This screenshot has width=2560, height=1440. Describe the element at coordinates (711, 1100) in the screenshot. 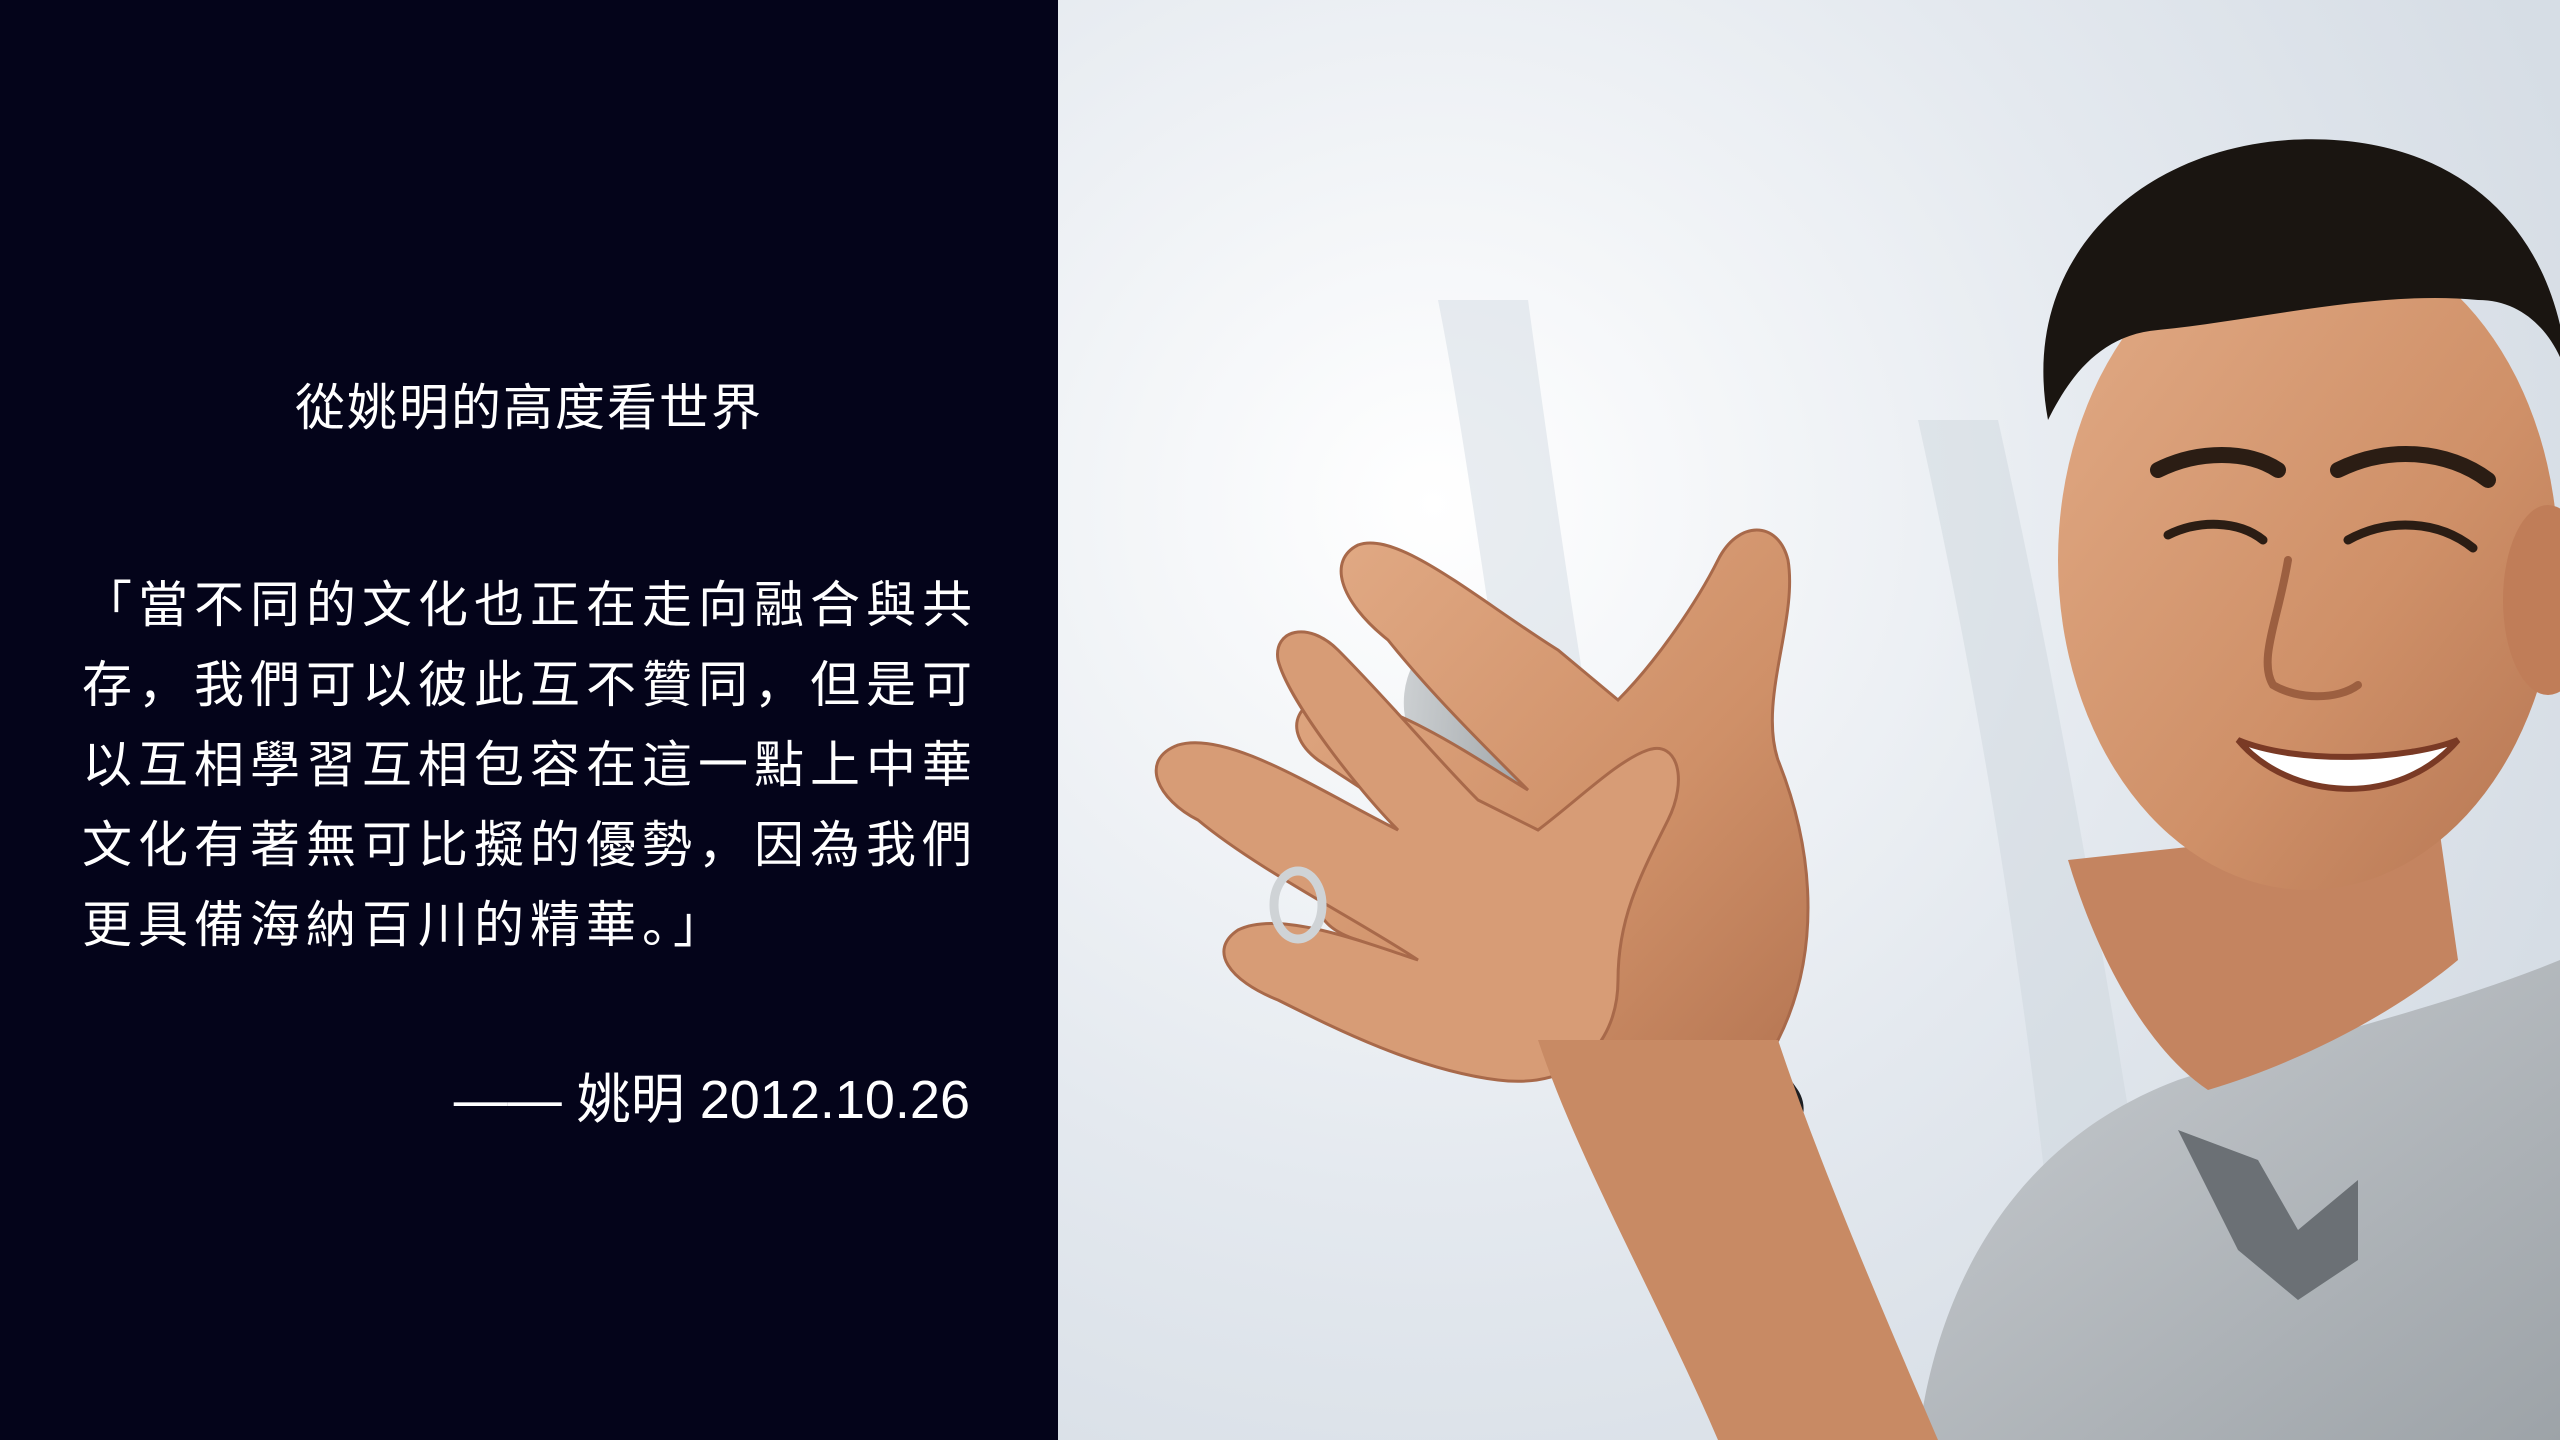

I see `quote-attribution: —— 姚明 2012.10.26` at that location.